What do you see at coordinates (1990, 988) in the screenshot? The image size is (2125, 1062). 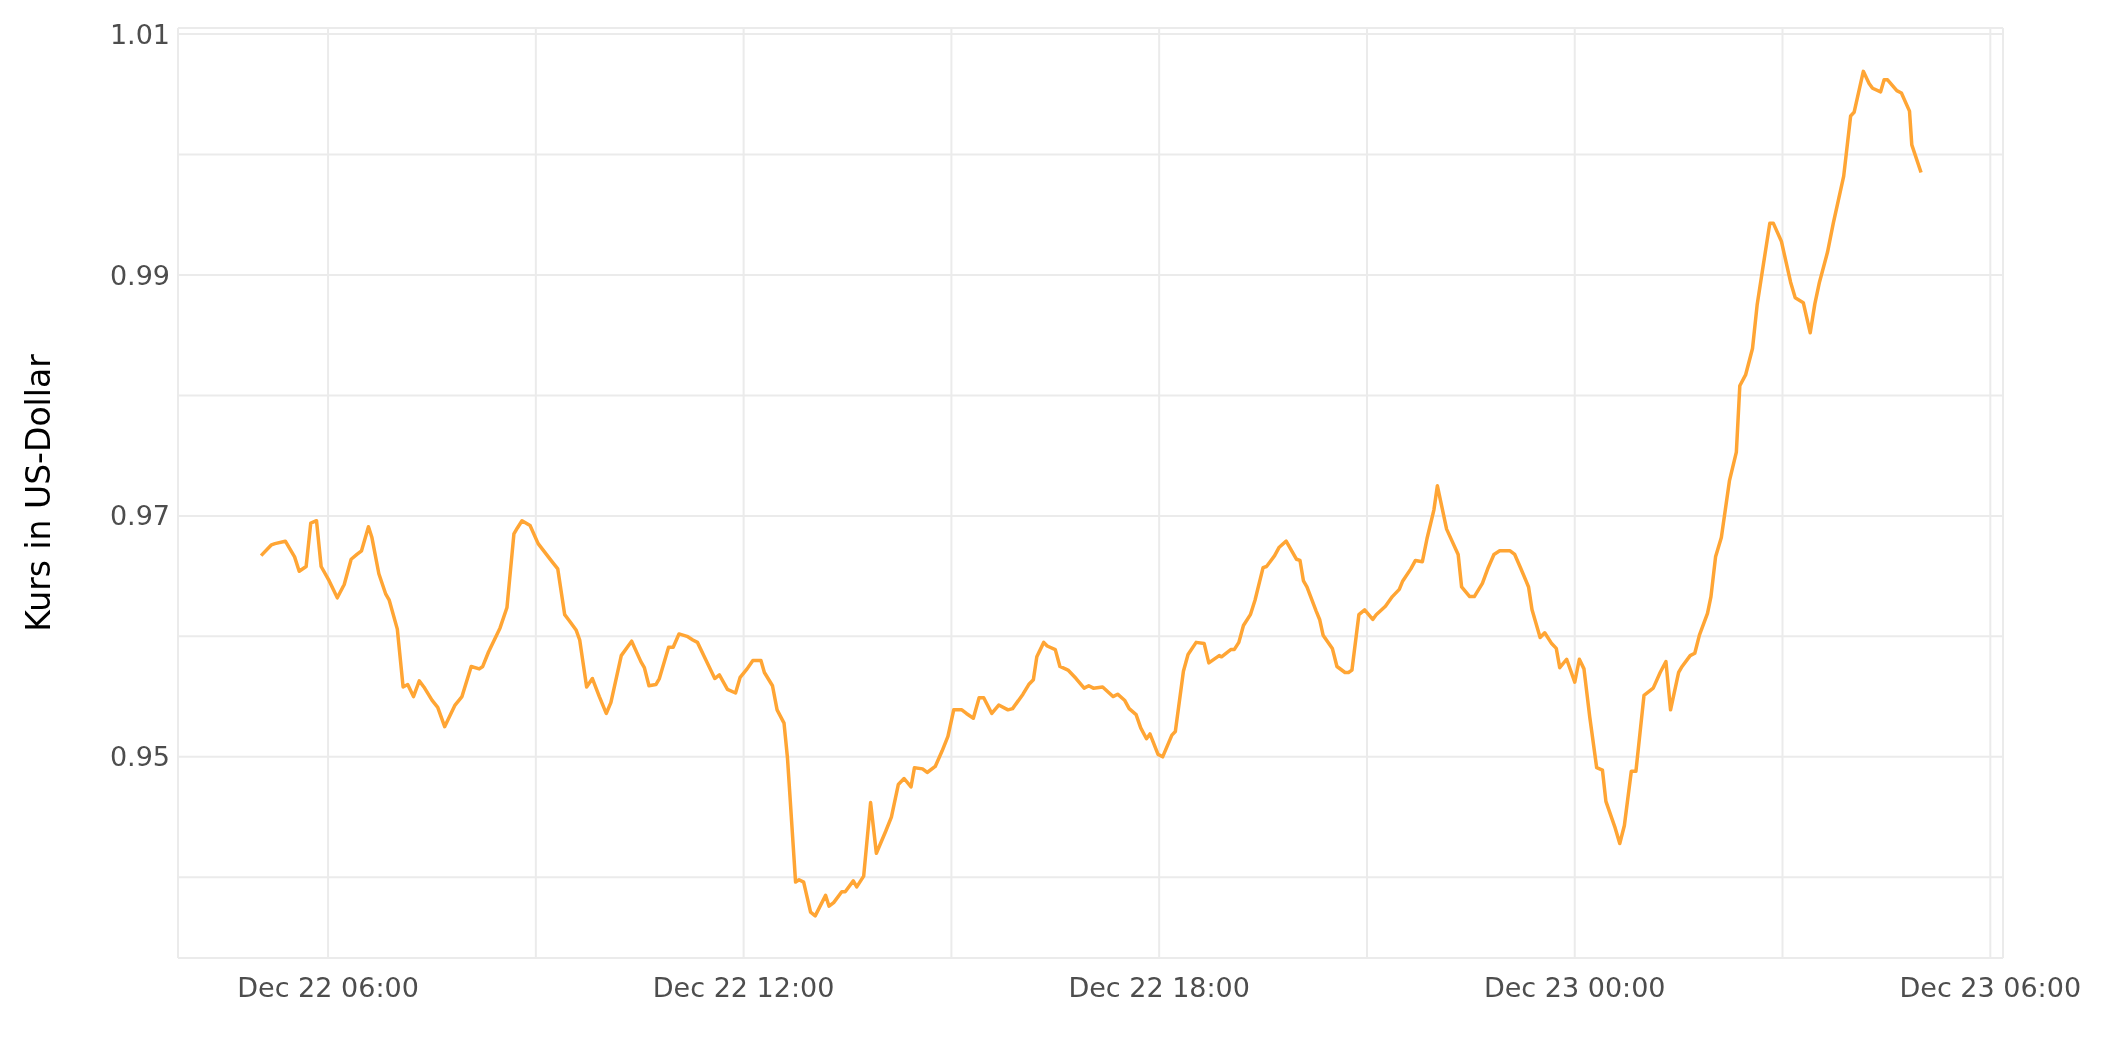 I see `x-tick-label: Dec 23 06:00` at bounding box center [1990, 988].